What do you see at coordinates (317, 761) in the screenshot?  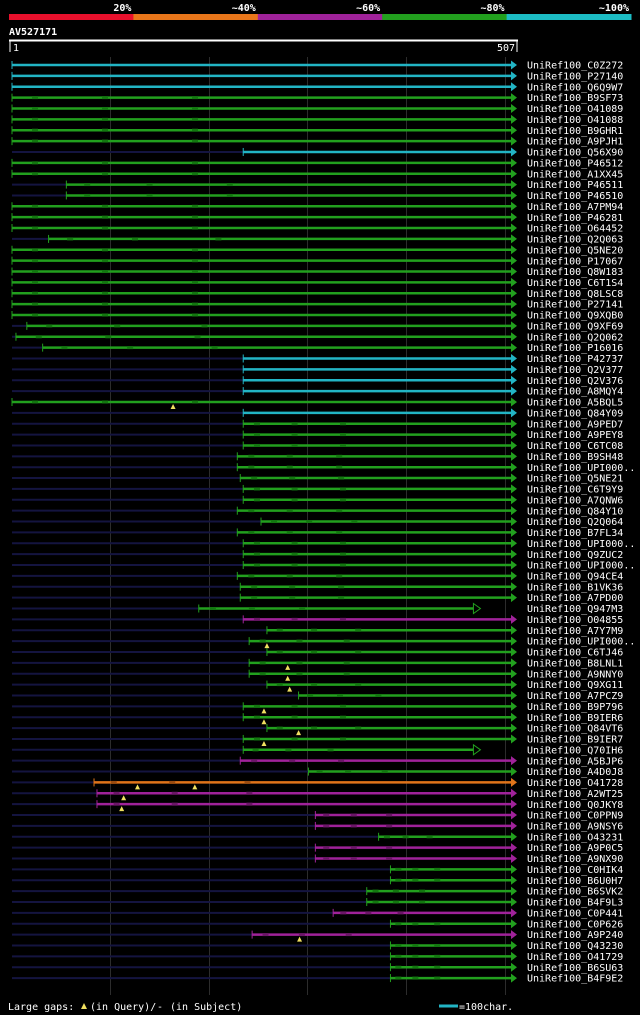 I see `hit-row: UniRef100_A5BJP6` at bounding box center [317, 761].